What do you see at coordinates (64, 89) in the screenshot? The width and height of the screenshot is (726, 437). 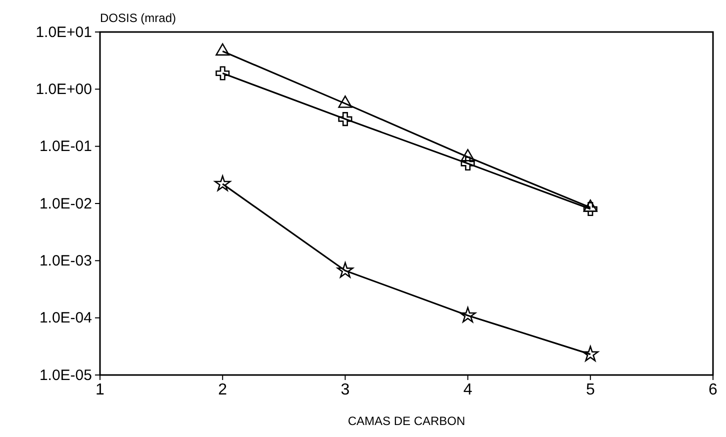 I see `y-tick-label: 1.0E+00` at bounding box center [64, 89].